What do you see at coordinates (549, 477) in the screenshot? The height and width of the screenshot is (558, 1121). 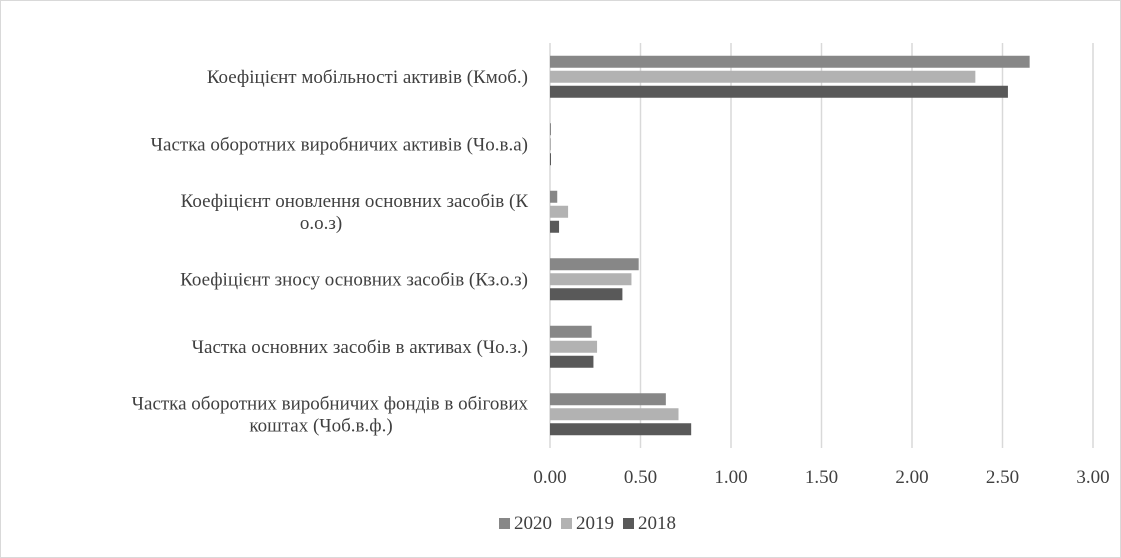 I see `x-tick-label: 0.00` at bounding box center [549, 477].